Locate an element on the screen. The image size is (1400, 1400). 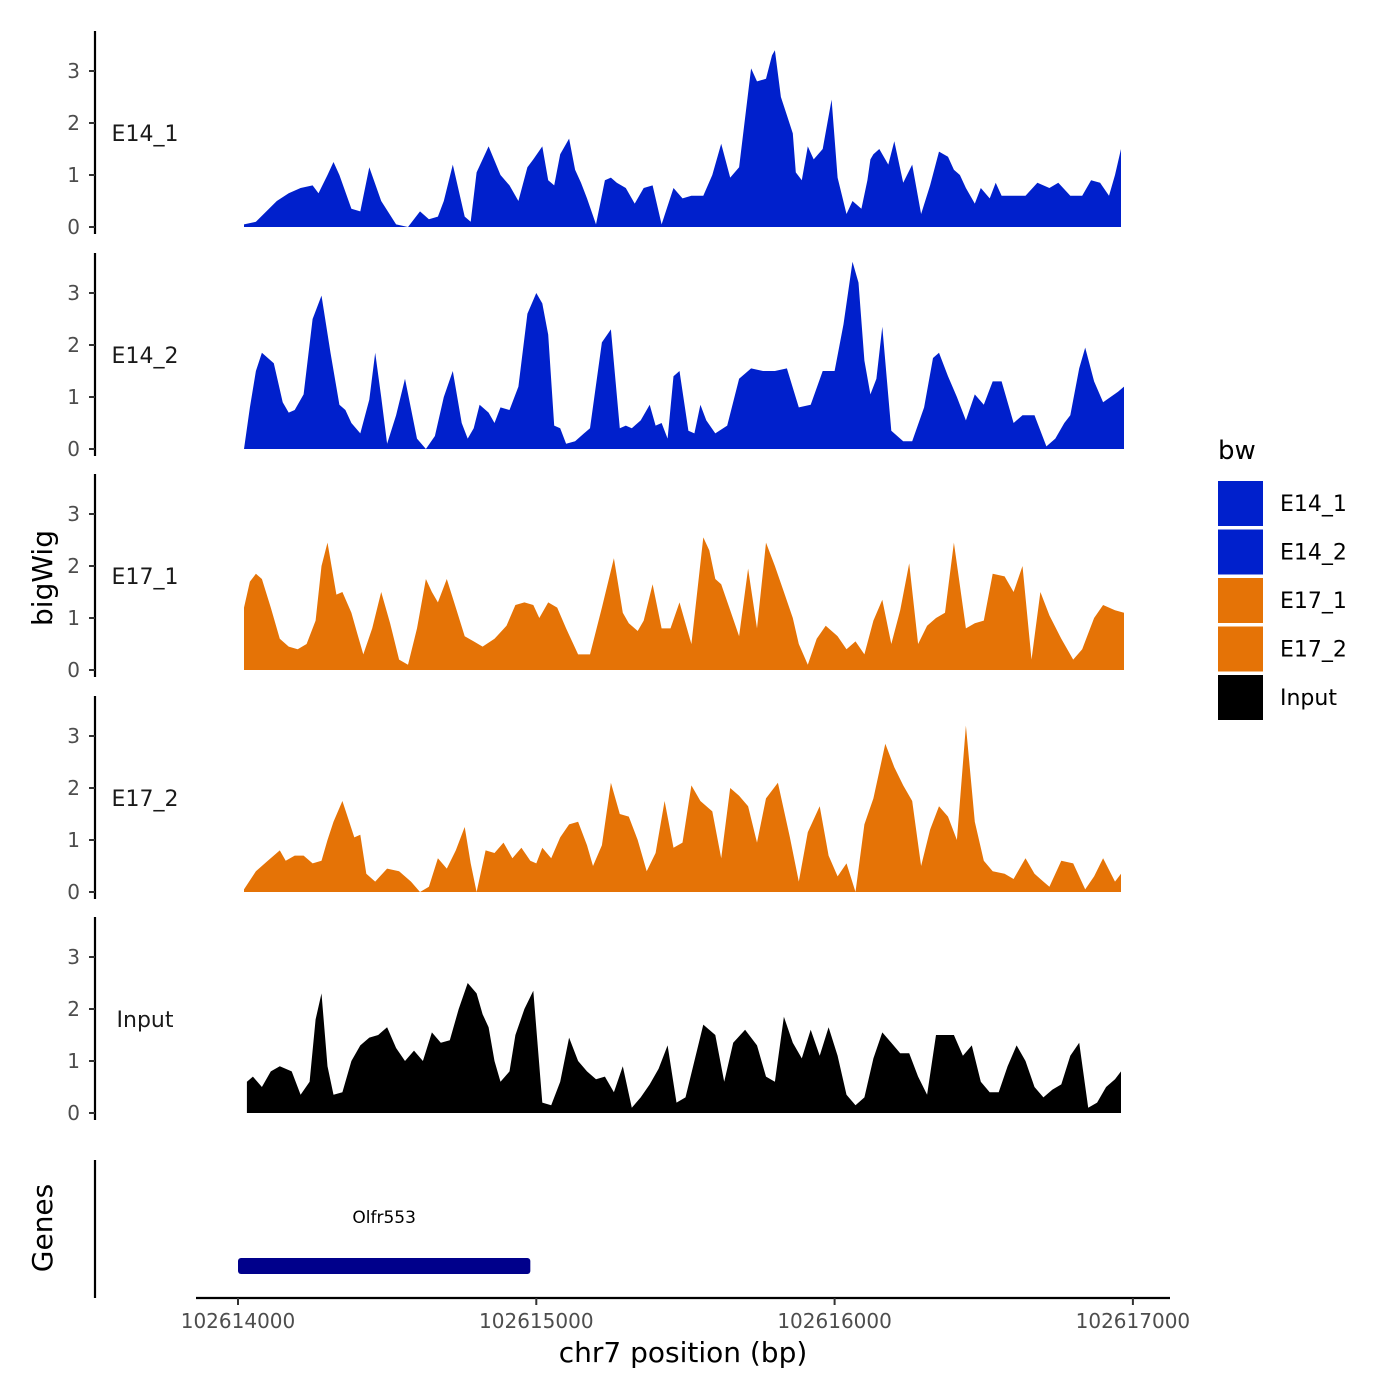
track-E17_2: 0 1 2 3 E17_2 is located at coordinates (594, 800).